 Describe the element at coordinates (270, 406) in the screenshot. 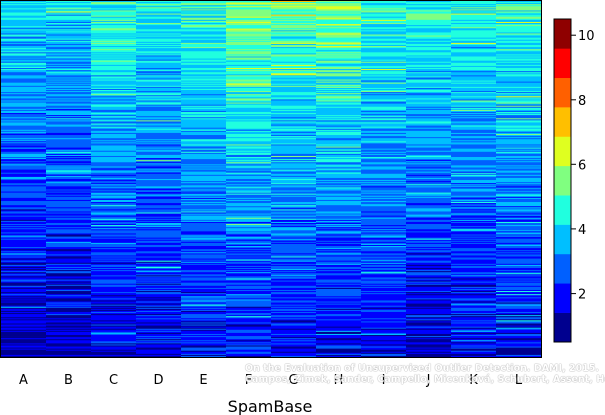

I see `x-axis-label: SpamBase` at that location.